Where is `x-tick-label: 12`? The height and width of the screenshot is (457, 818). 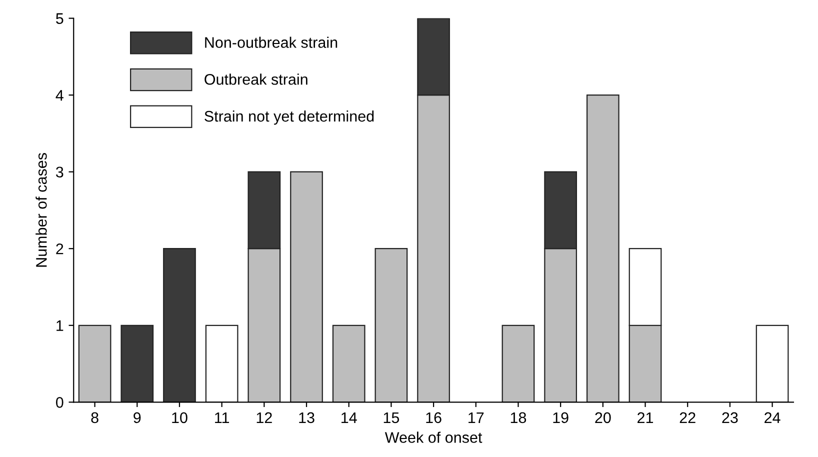
x-tick-label: 12 is located at coordinates (264, 417).